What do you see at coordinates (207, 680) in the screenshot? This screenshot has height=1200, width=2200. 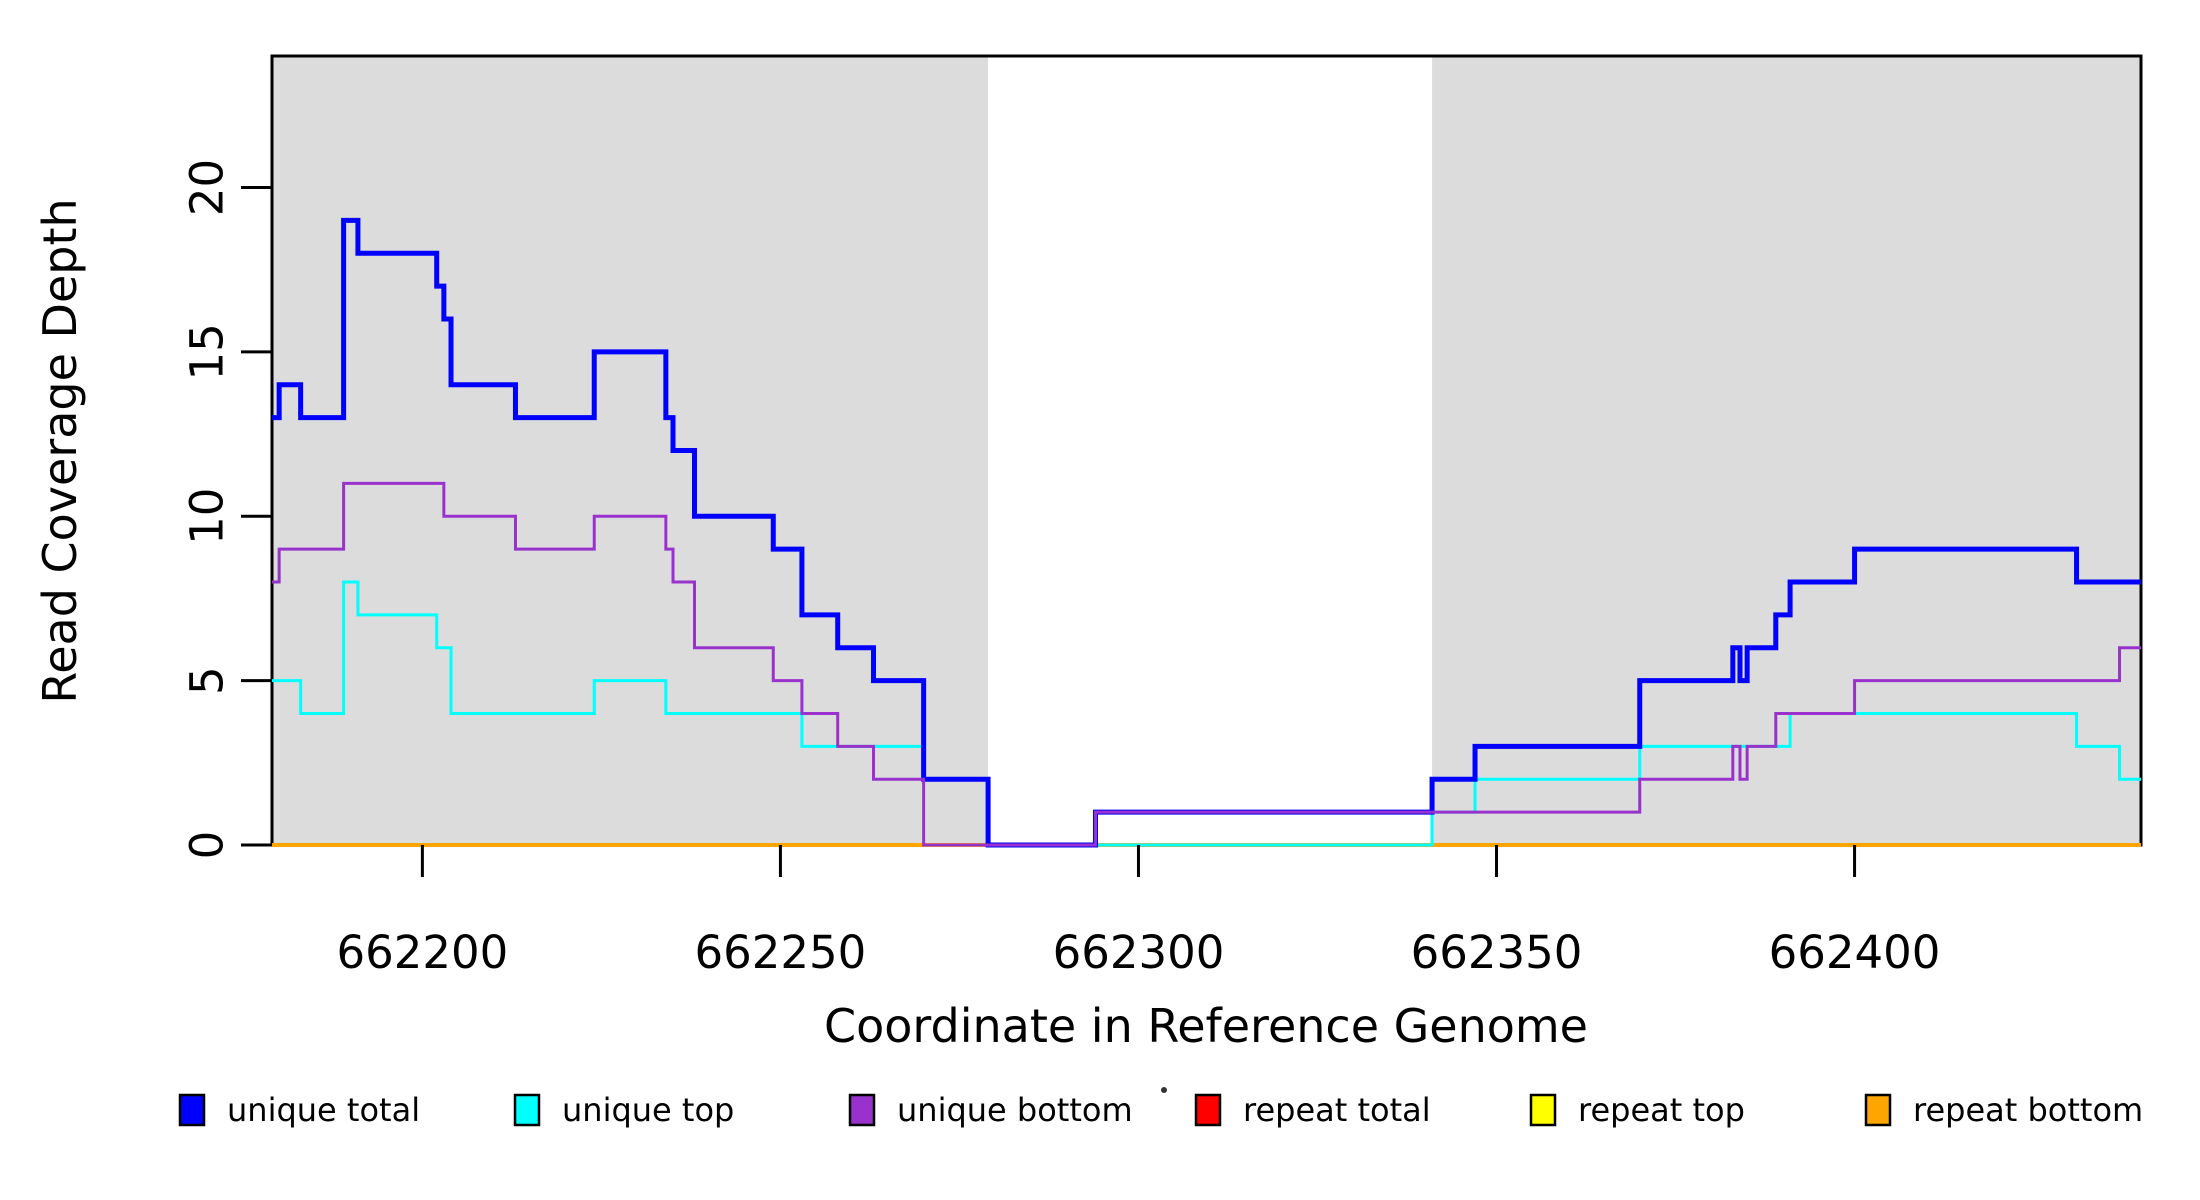 I see `y-tick-label: 5` at bounding box center [207, 680].